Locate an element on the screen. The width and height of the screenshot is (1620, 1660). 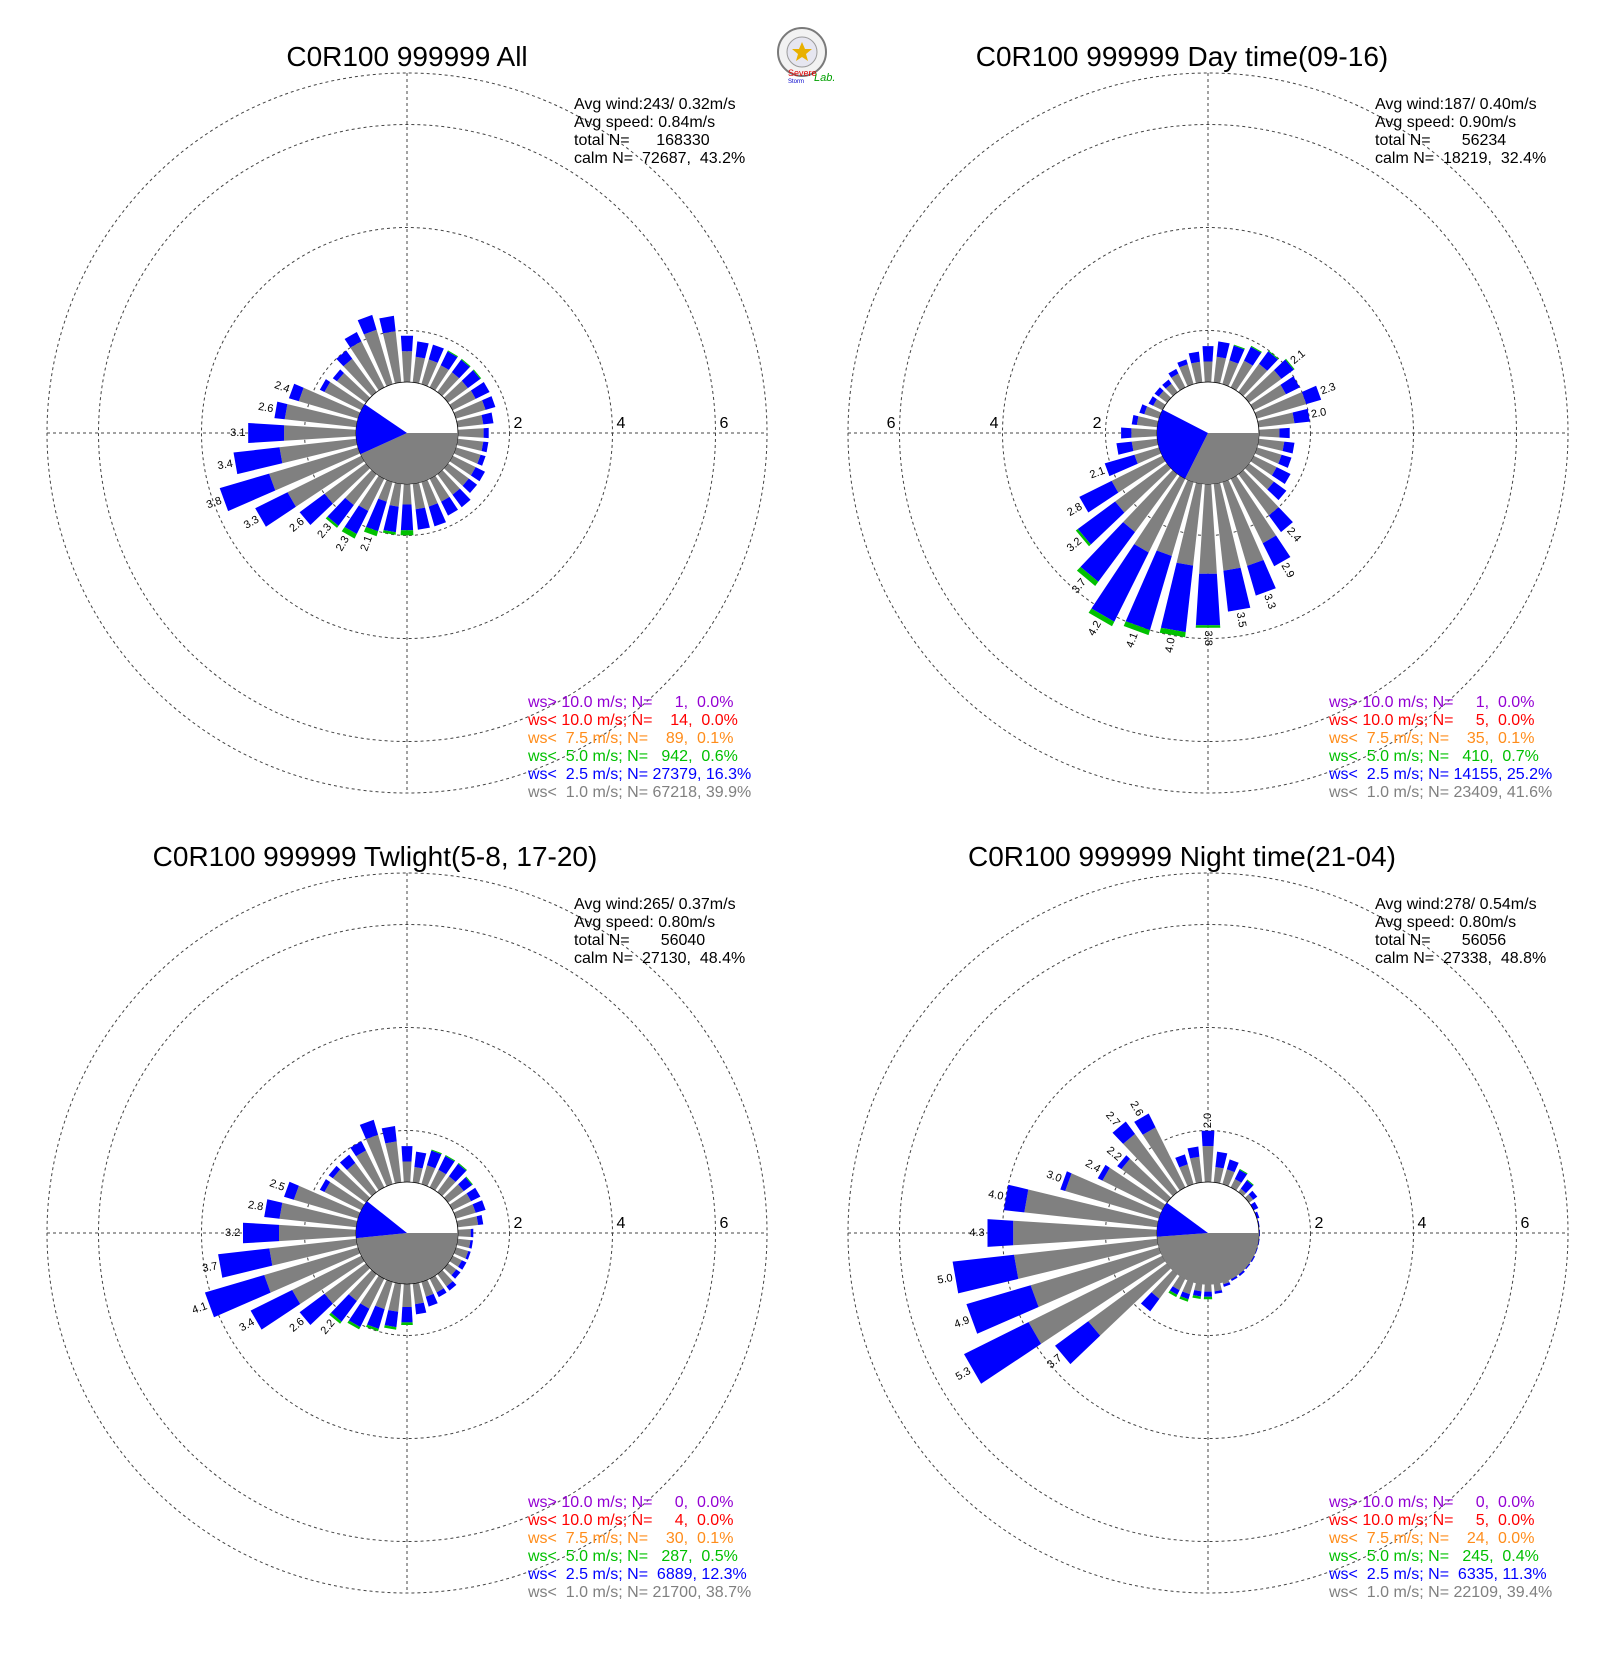
bar-value-label: 2.2 is located at coordinates (328, 1326).